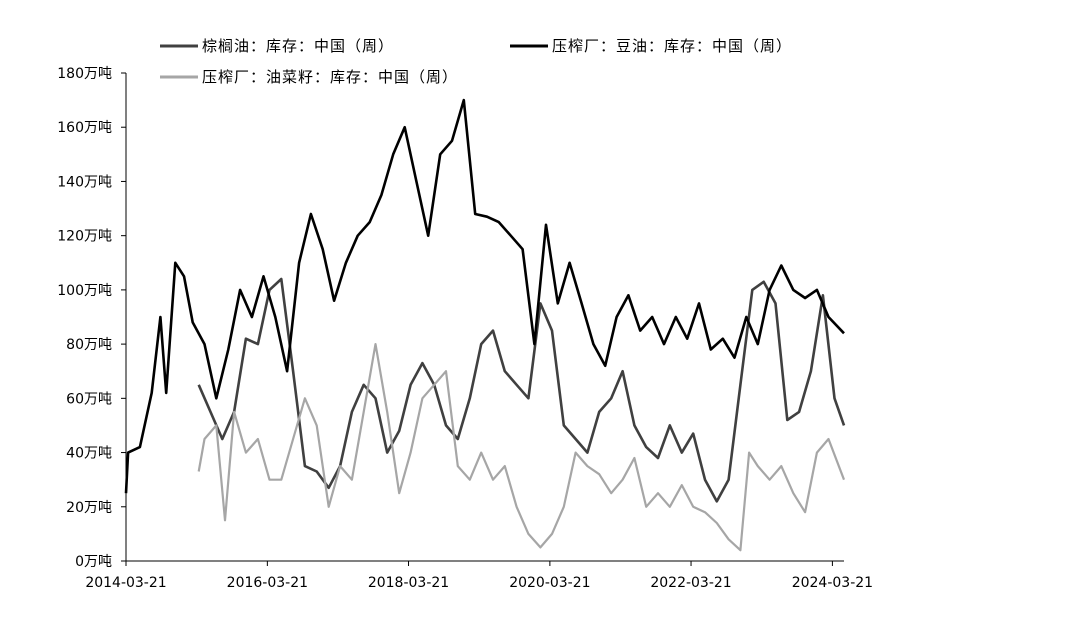 The width and height of the screenshot is (1080, 624). I want to click on legend-label-2: 压榨厂：豆油：库存：中国（周）, so click(672, 46).